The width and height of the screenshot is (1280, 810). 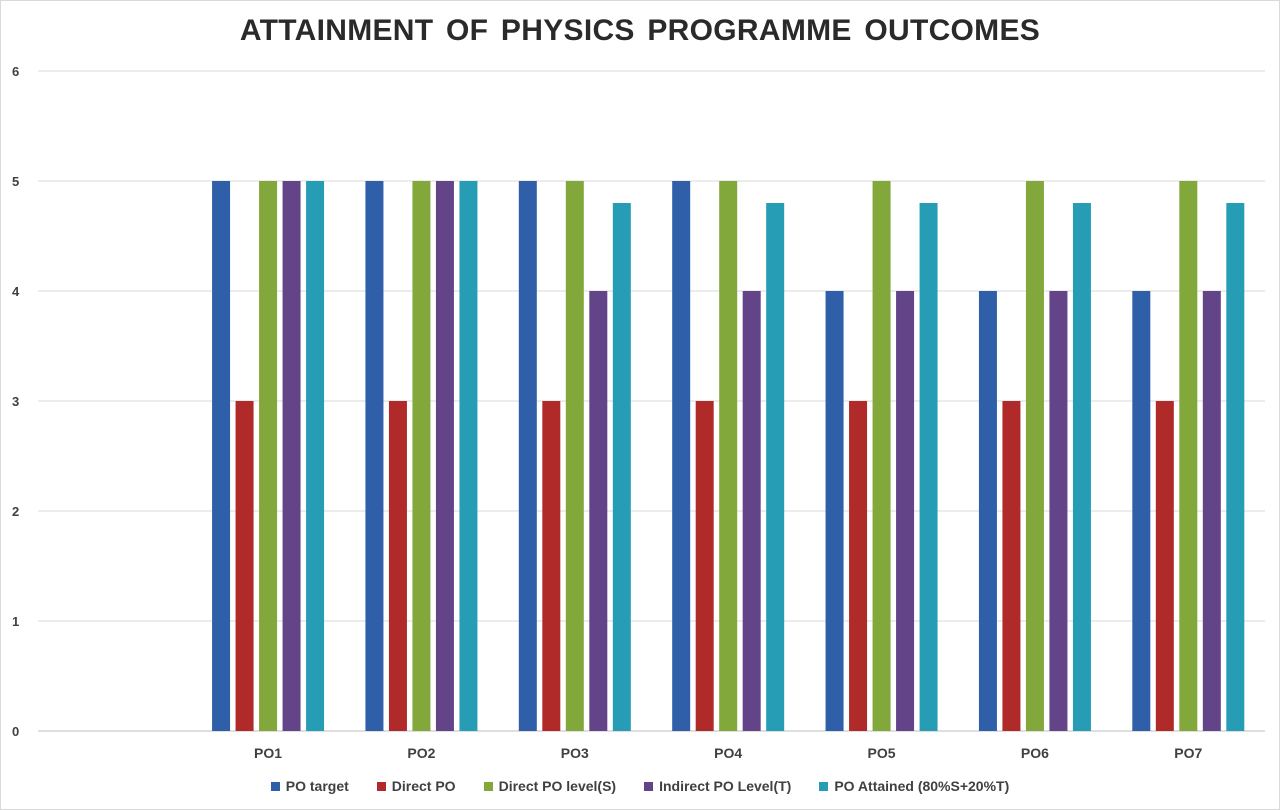 I want to click on y-tick-label: 4, so click(x=16, y=291).